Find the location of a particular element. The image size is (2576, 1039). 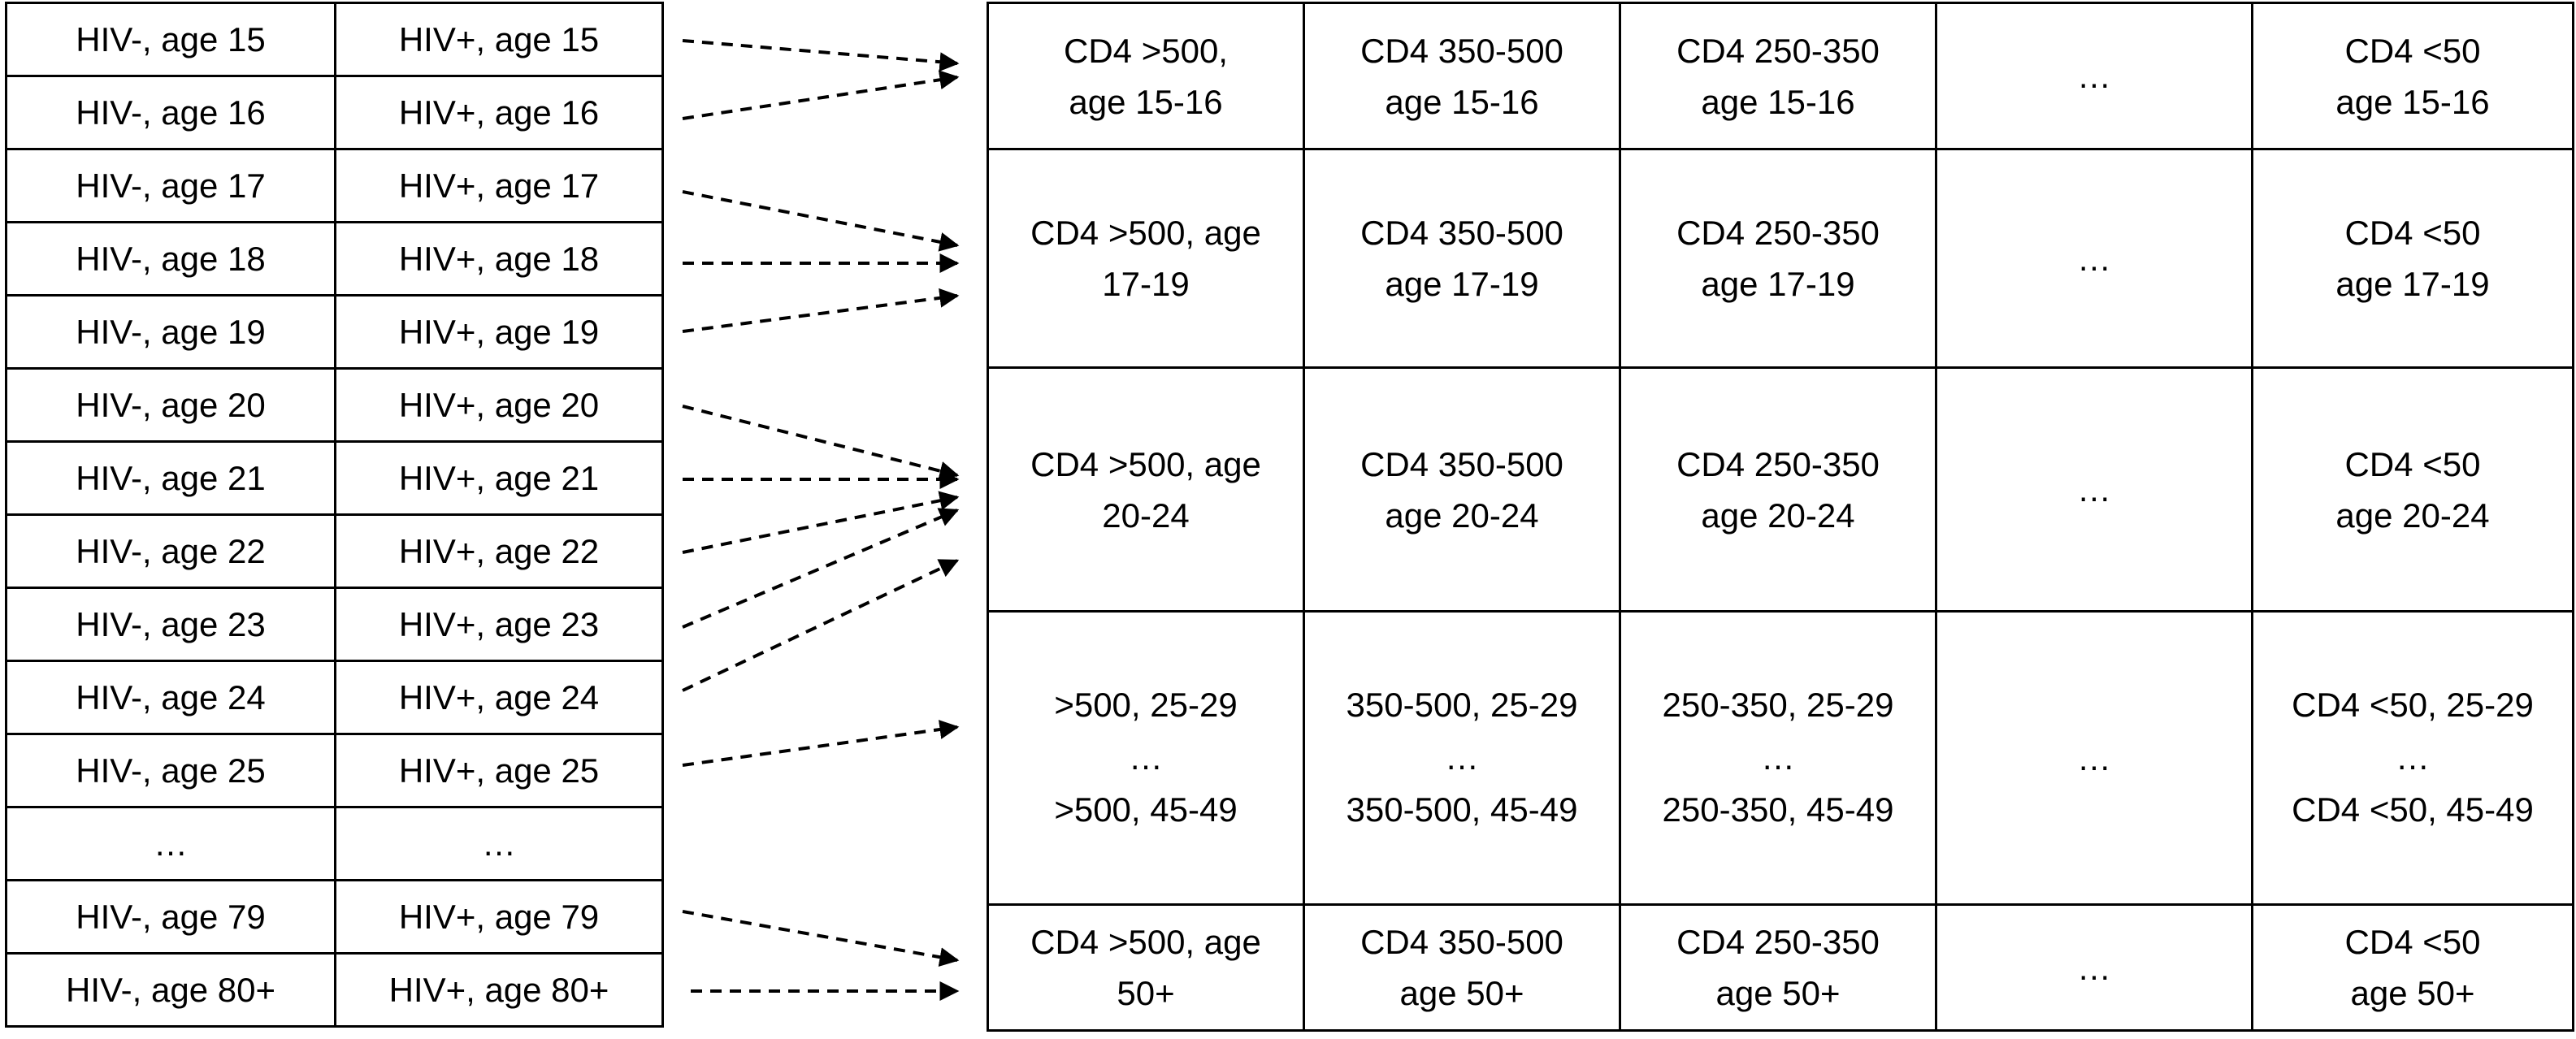

cell-label: HIV+, age 23 is located at coordinates (499, 624).